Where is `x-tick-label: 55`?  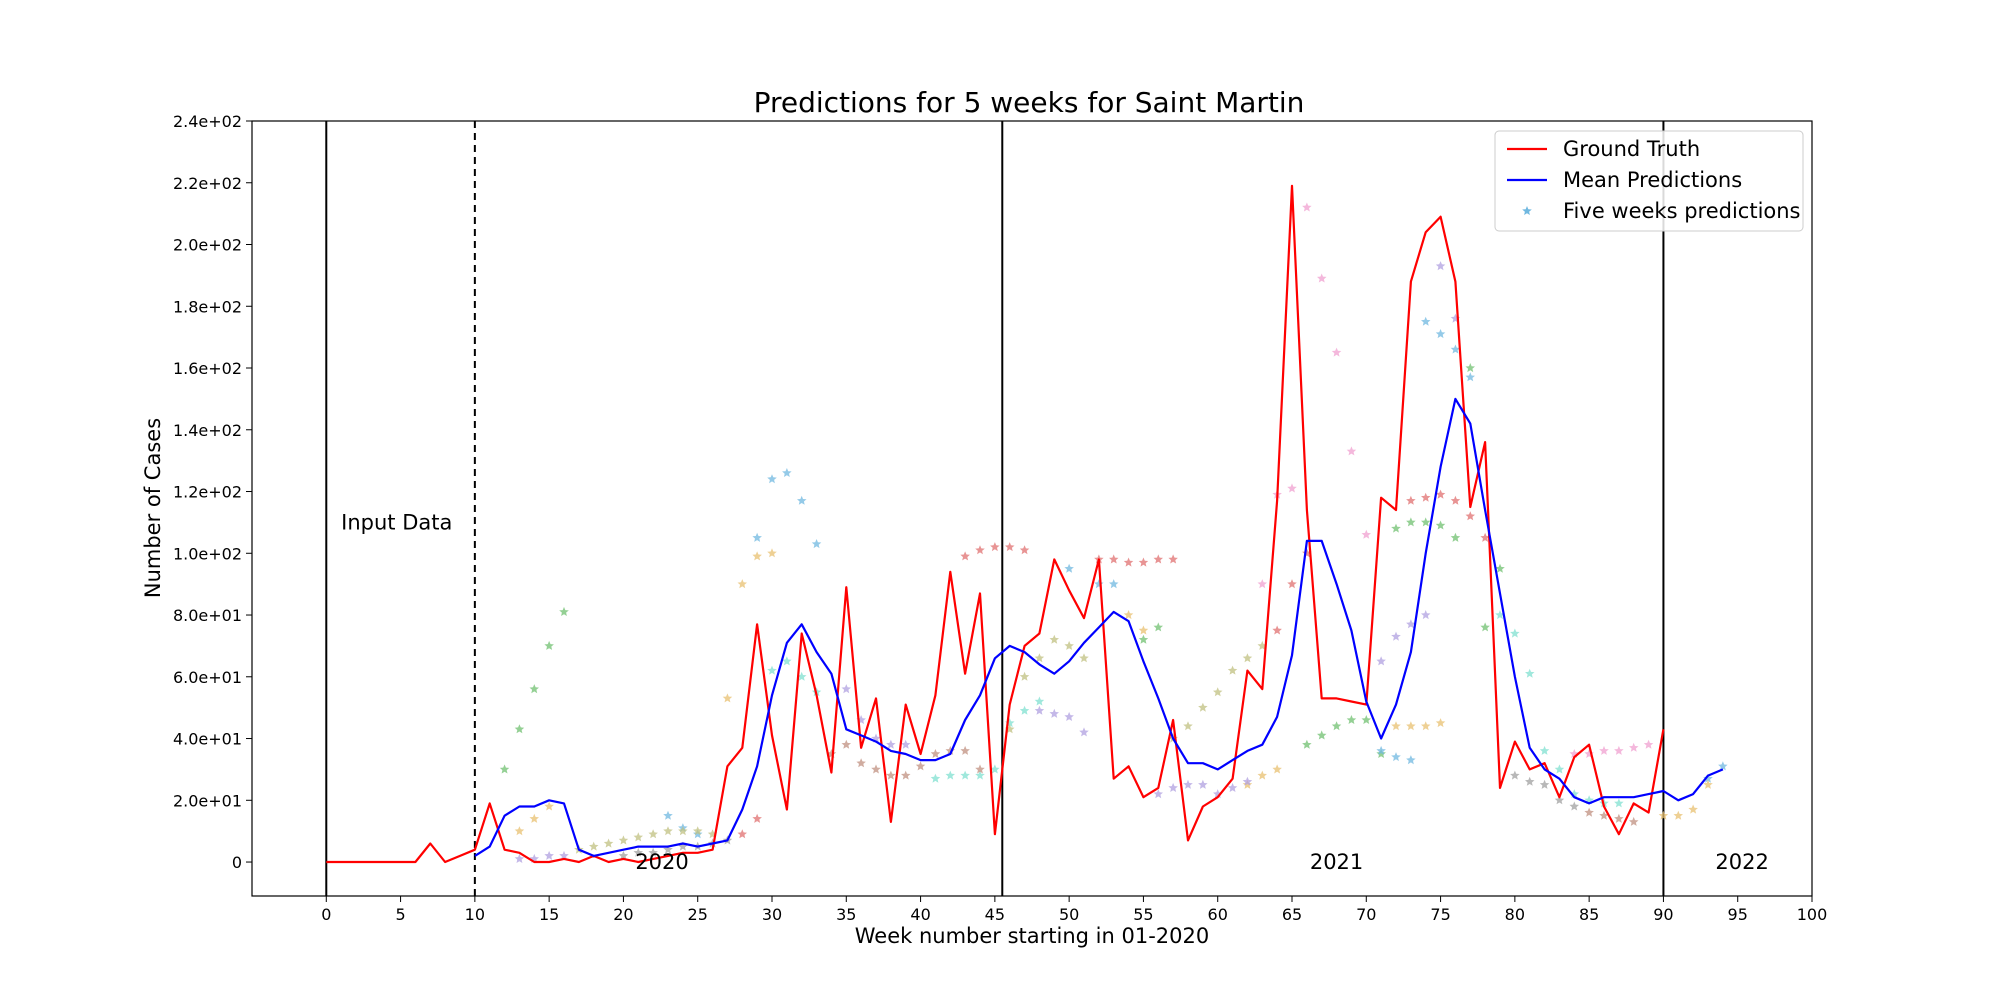
x-tick-label: 55 is located at coordinates (1143, 914).